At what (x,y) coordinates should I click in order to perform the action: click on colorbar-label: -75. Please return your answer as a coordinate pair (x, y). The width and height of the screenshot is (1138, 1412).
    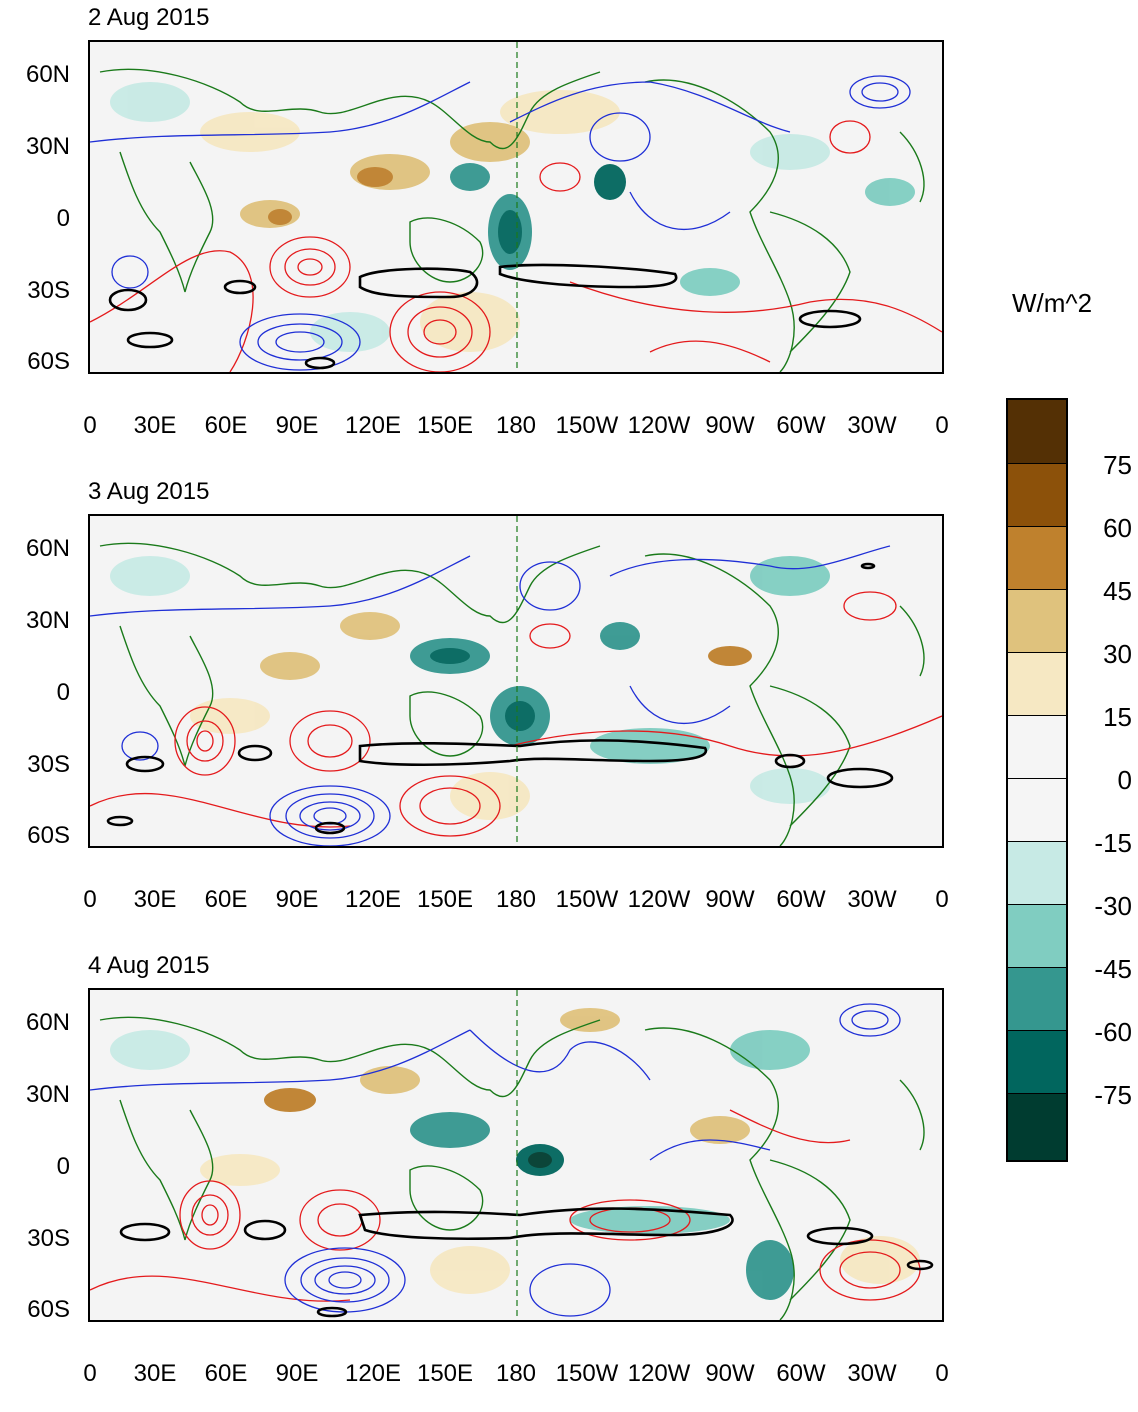
    Looking at the image, I should click on (1113, 1095).